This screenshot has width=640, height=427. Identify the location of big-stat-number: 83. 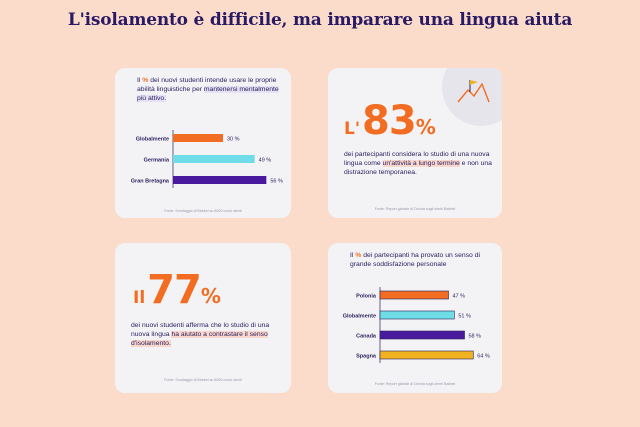
(389, 121).